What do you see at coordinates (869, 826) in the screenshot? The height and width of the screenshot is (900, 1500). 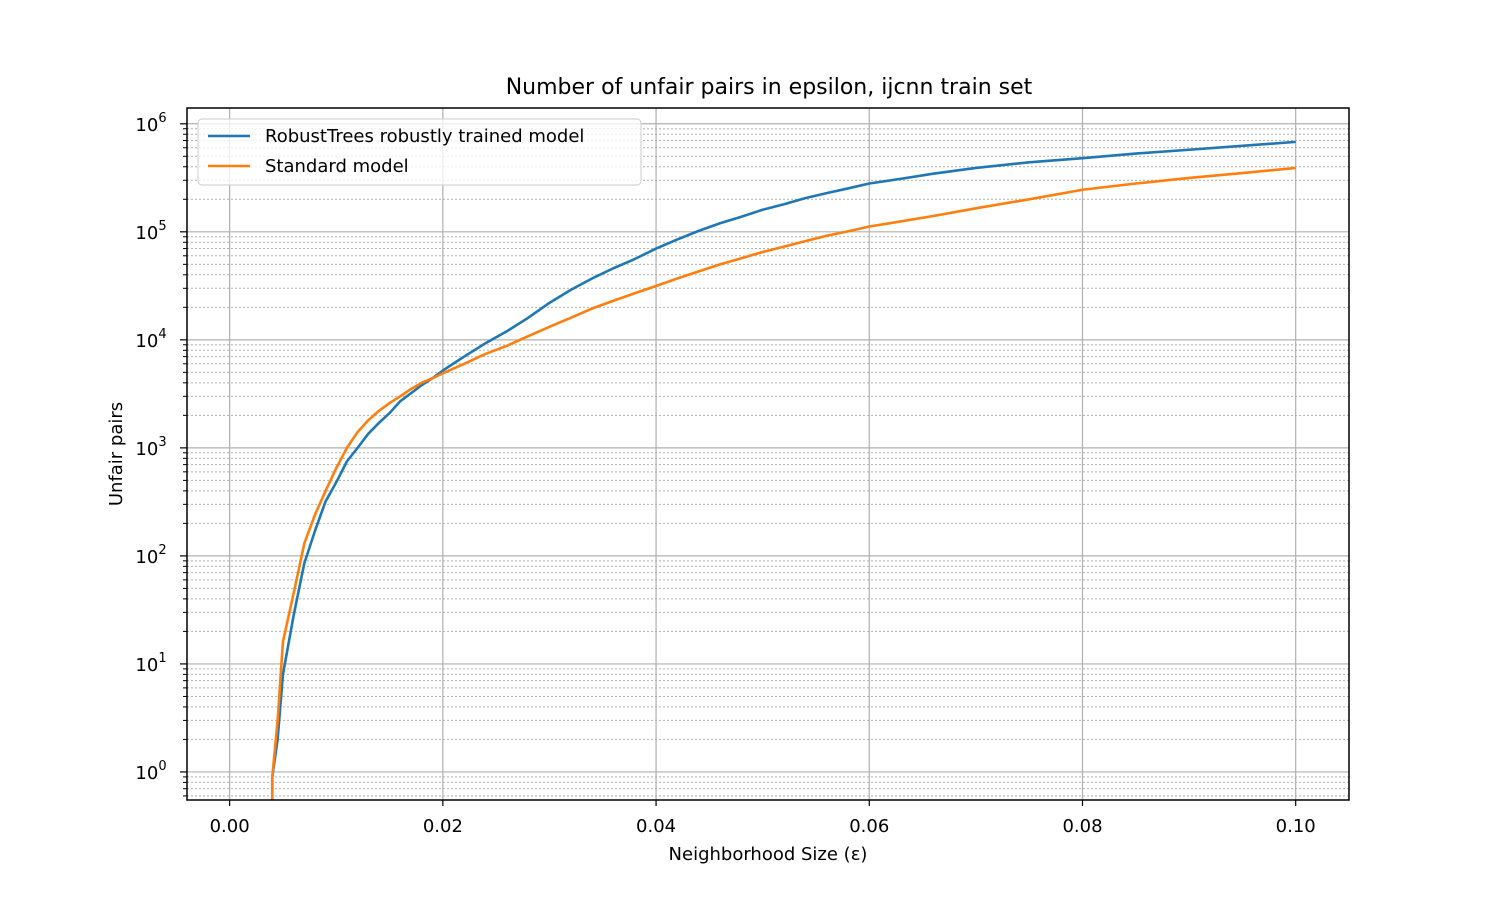 I see `x-tick-label: 0.06` at bounding box center [869, 826].